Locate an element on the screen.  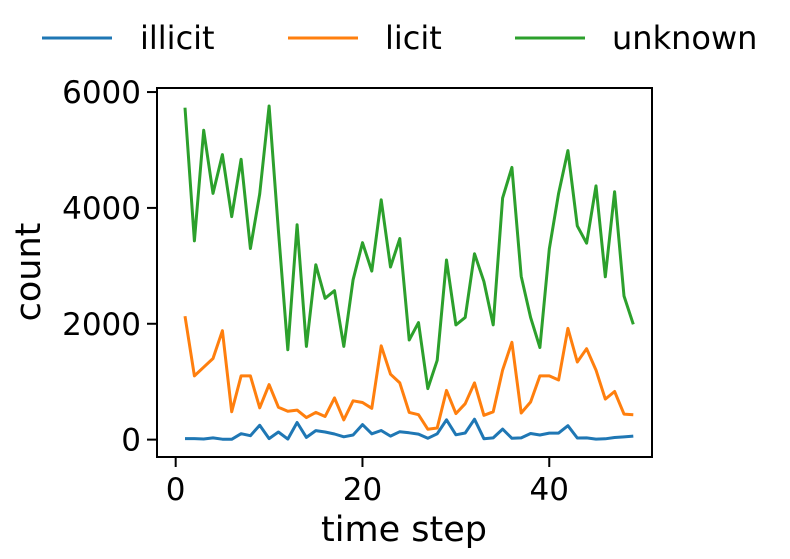
y-tick-label: 4000 is located at coordinates (101, 209).